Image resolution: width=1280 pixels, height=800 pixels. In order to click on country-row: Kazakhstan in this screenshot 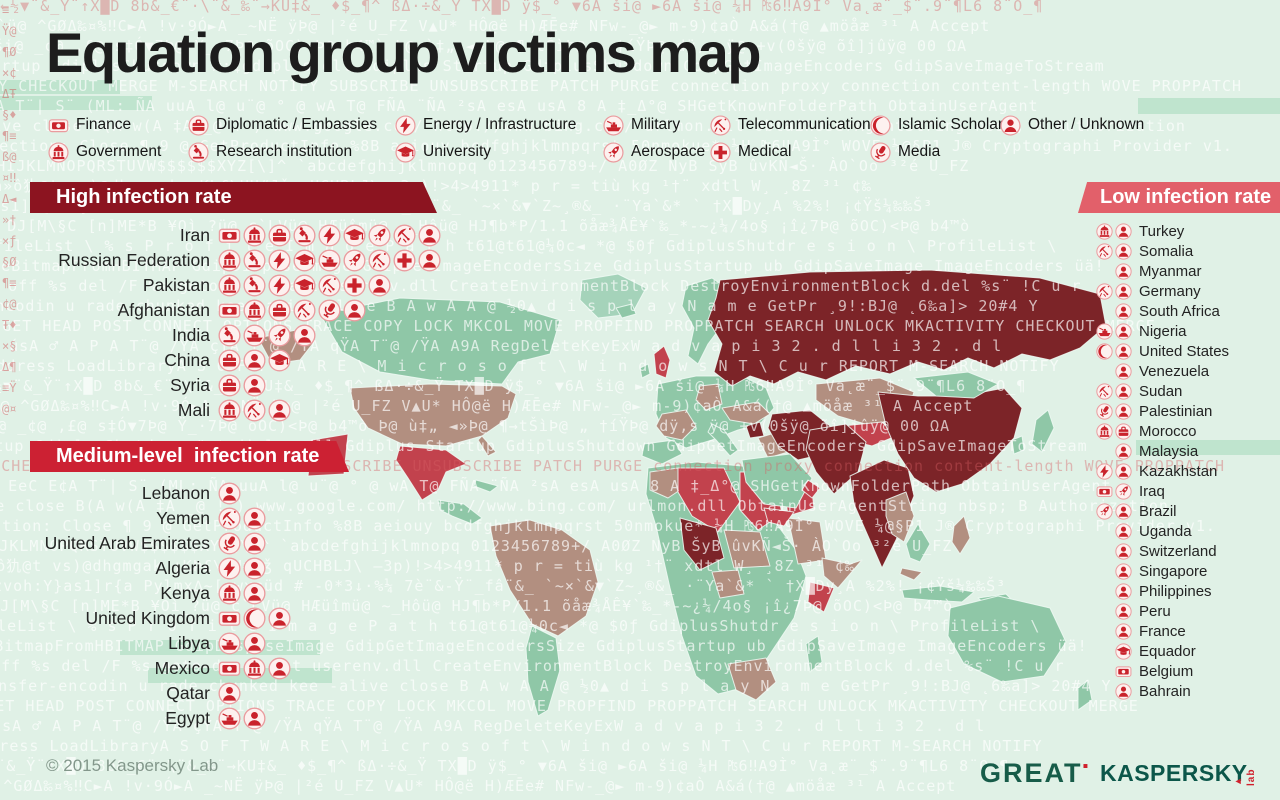, I will do `click(1161, 471)`.